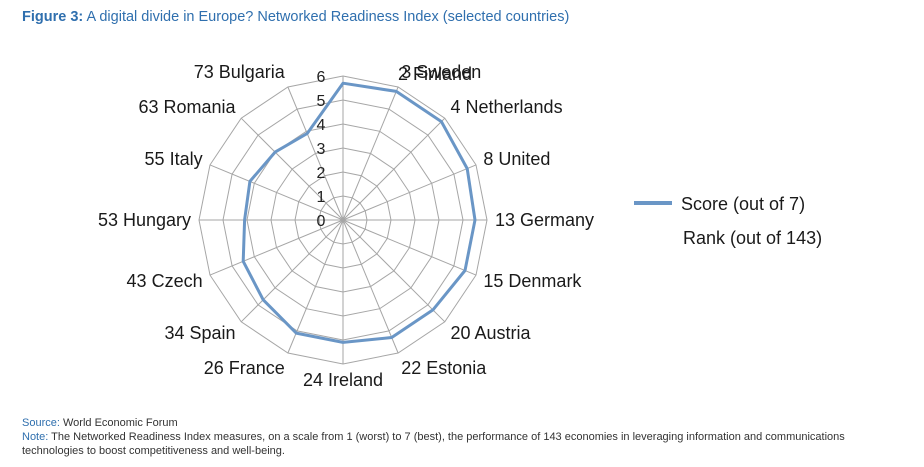 This screenshot has height=467, width=924. Describe the element at coordinates (491, 333) in the screenshot. I see `category-label: 20 Austria` at that location.